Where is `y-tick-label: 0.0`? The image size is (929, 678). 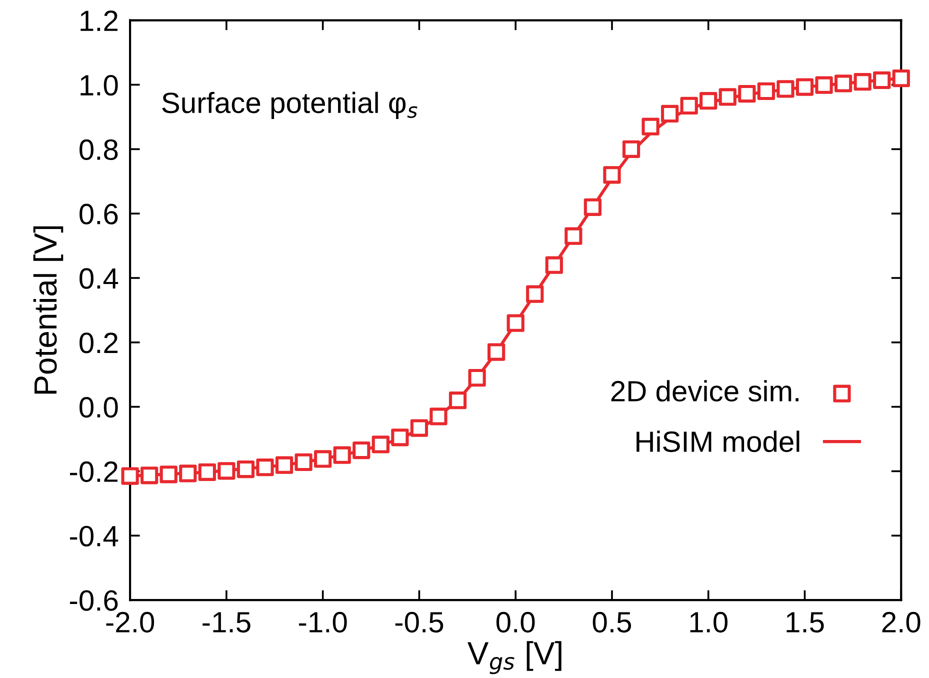
y-tick-label: 0.0 is located at coordinates (99, 407).